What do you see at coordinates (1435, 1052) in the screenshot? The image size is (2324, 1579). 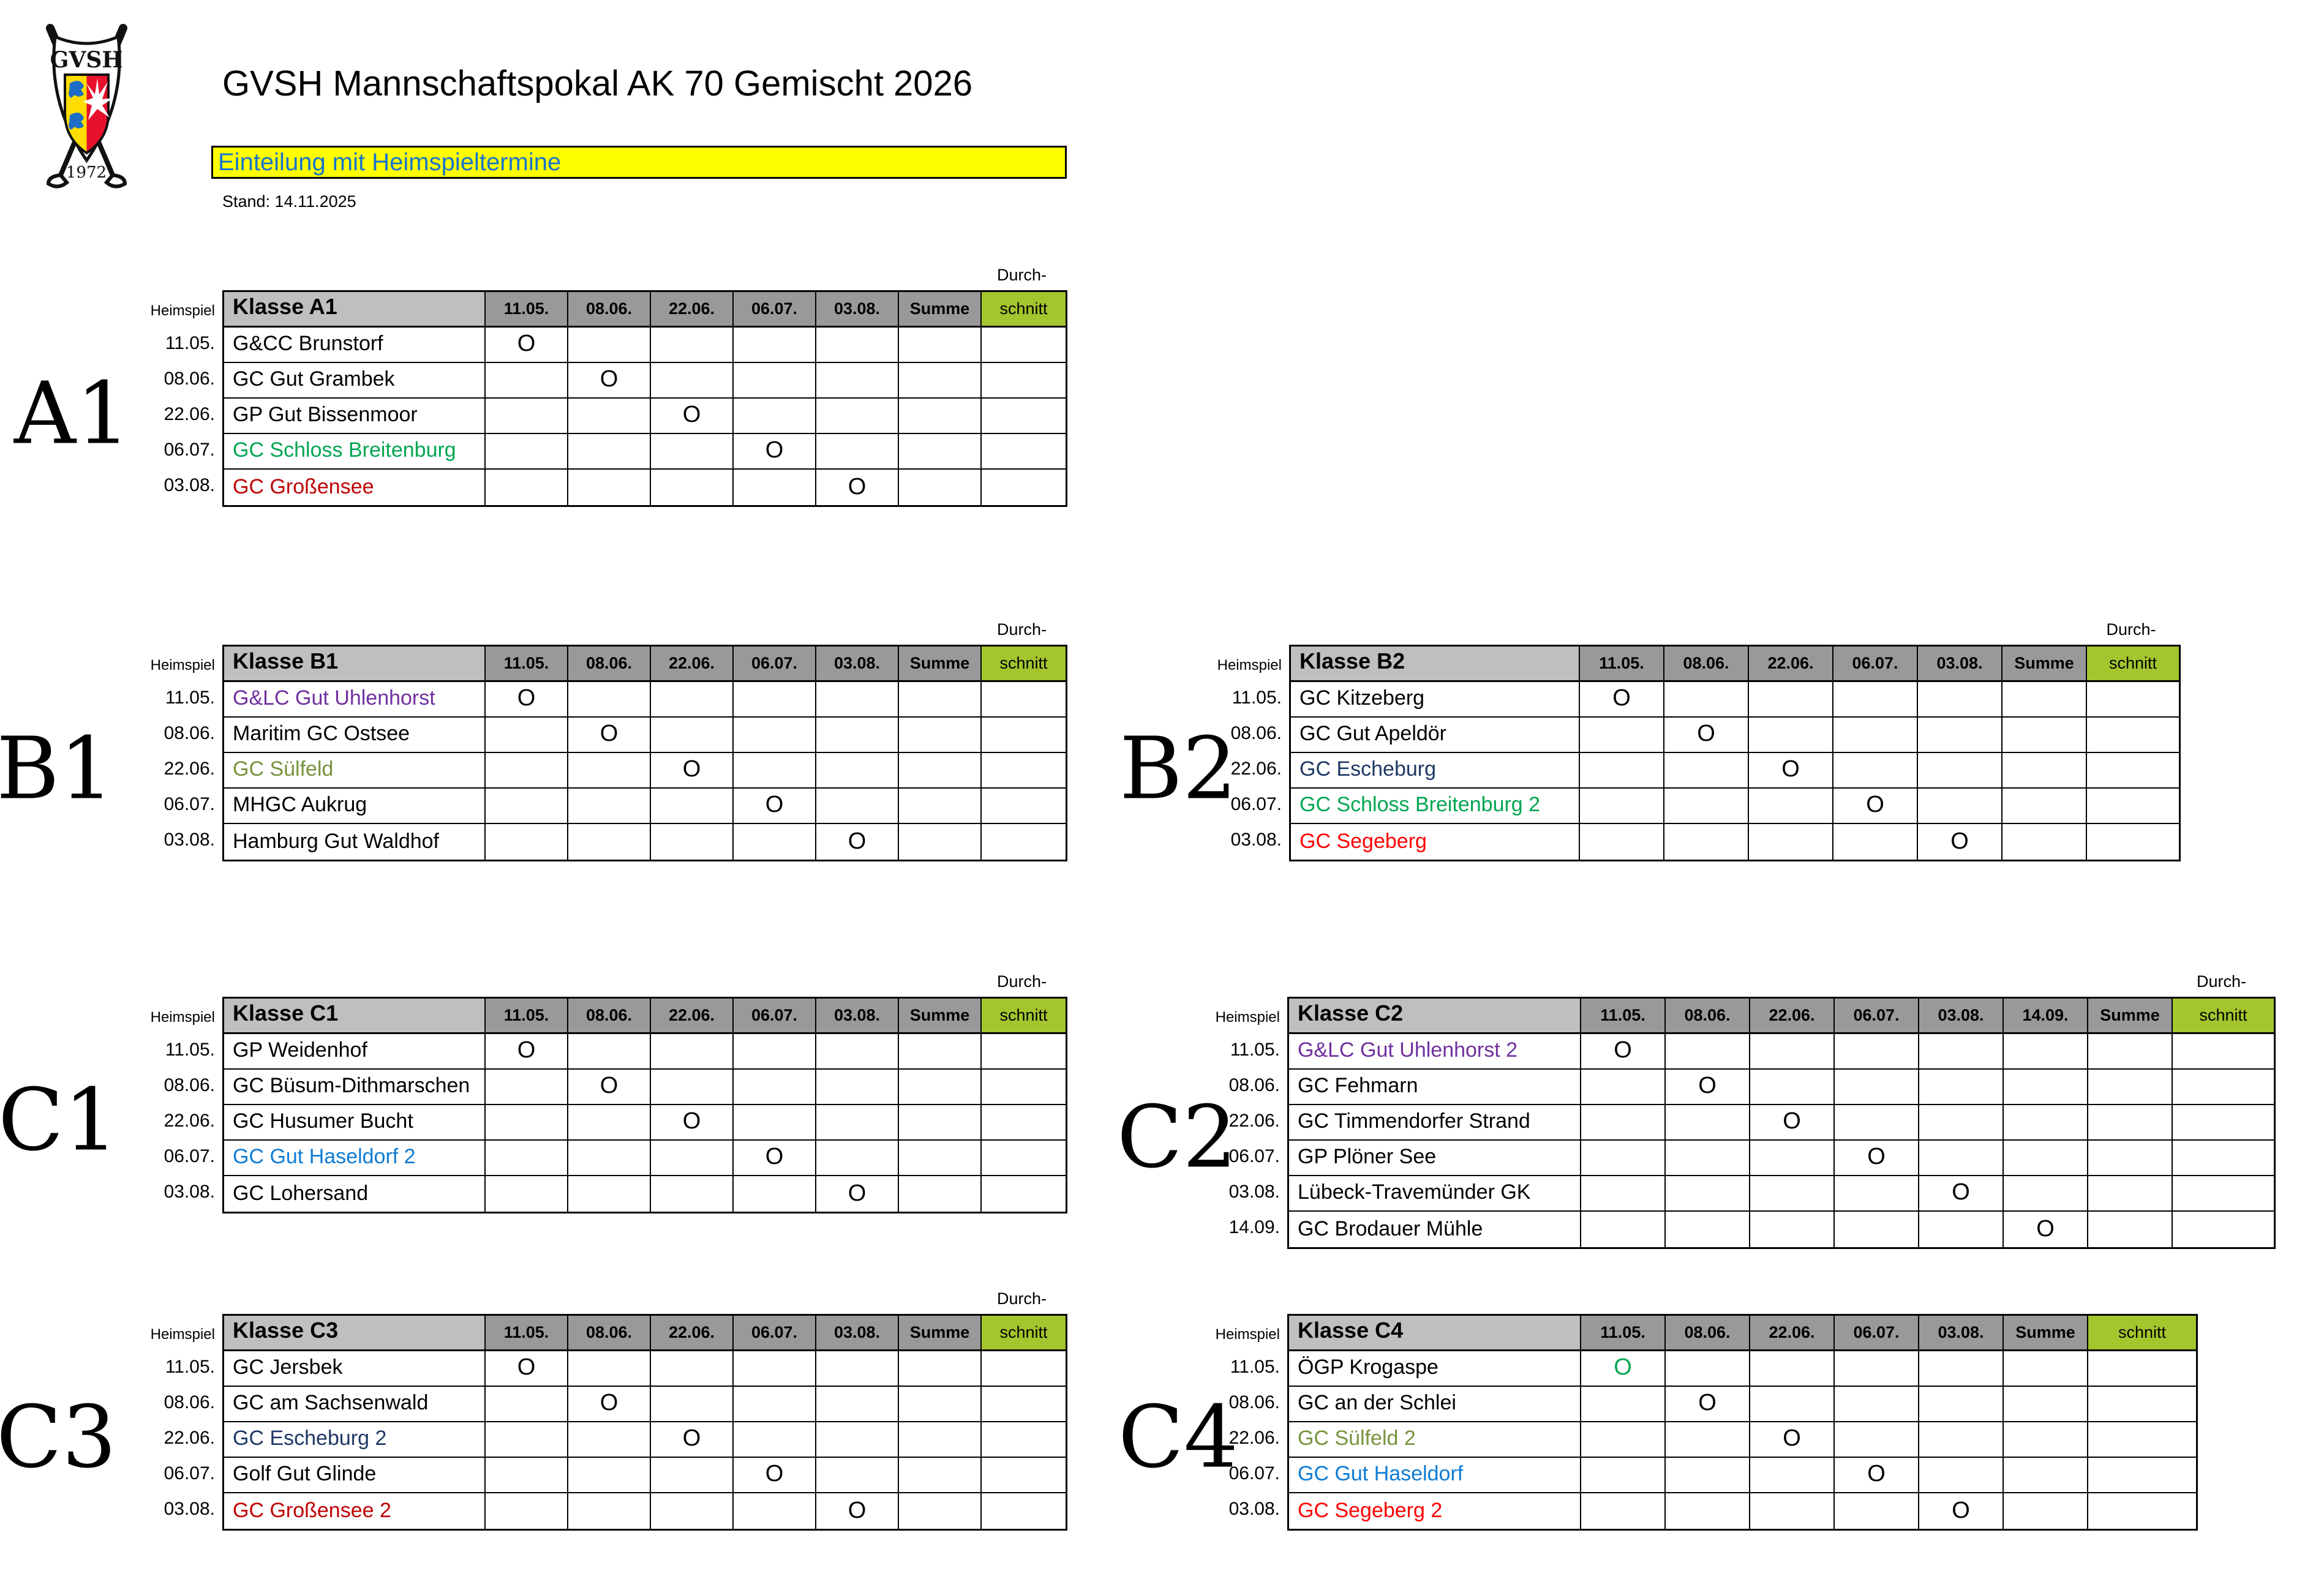 I see `club-name: G&LC Gut Uhlenhorst 2` at bounding box center [1435, 1052].